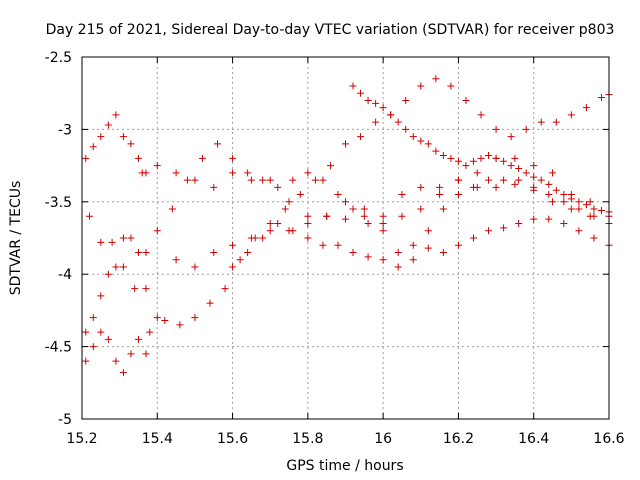 The image size is (640, 480). I want to click on x-axis-label: GPS time / hours, so click(344, 466).